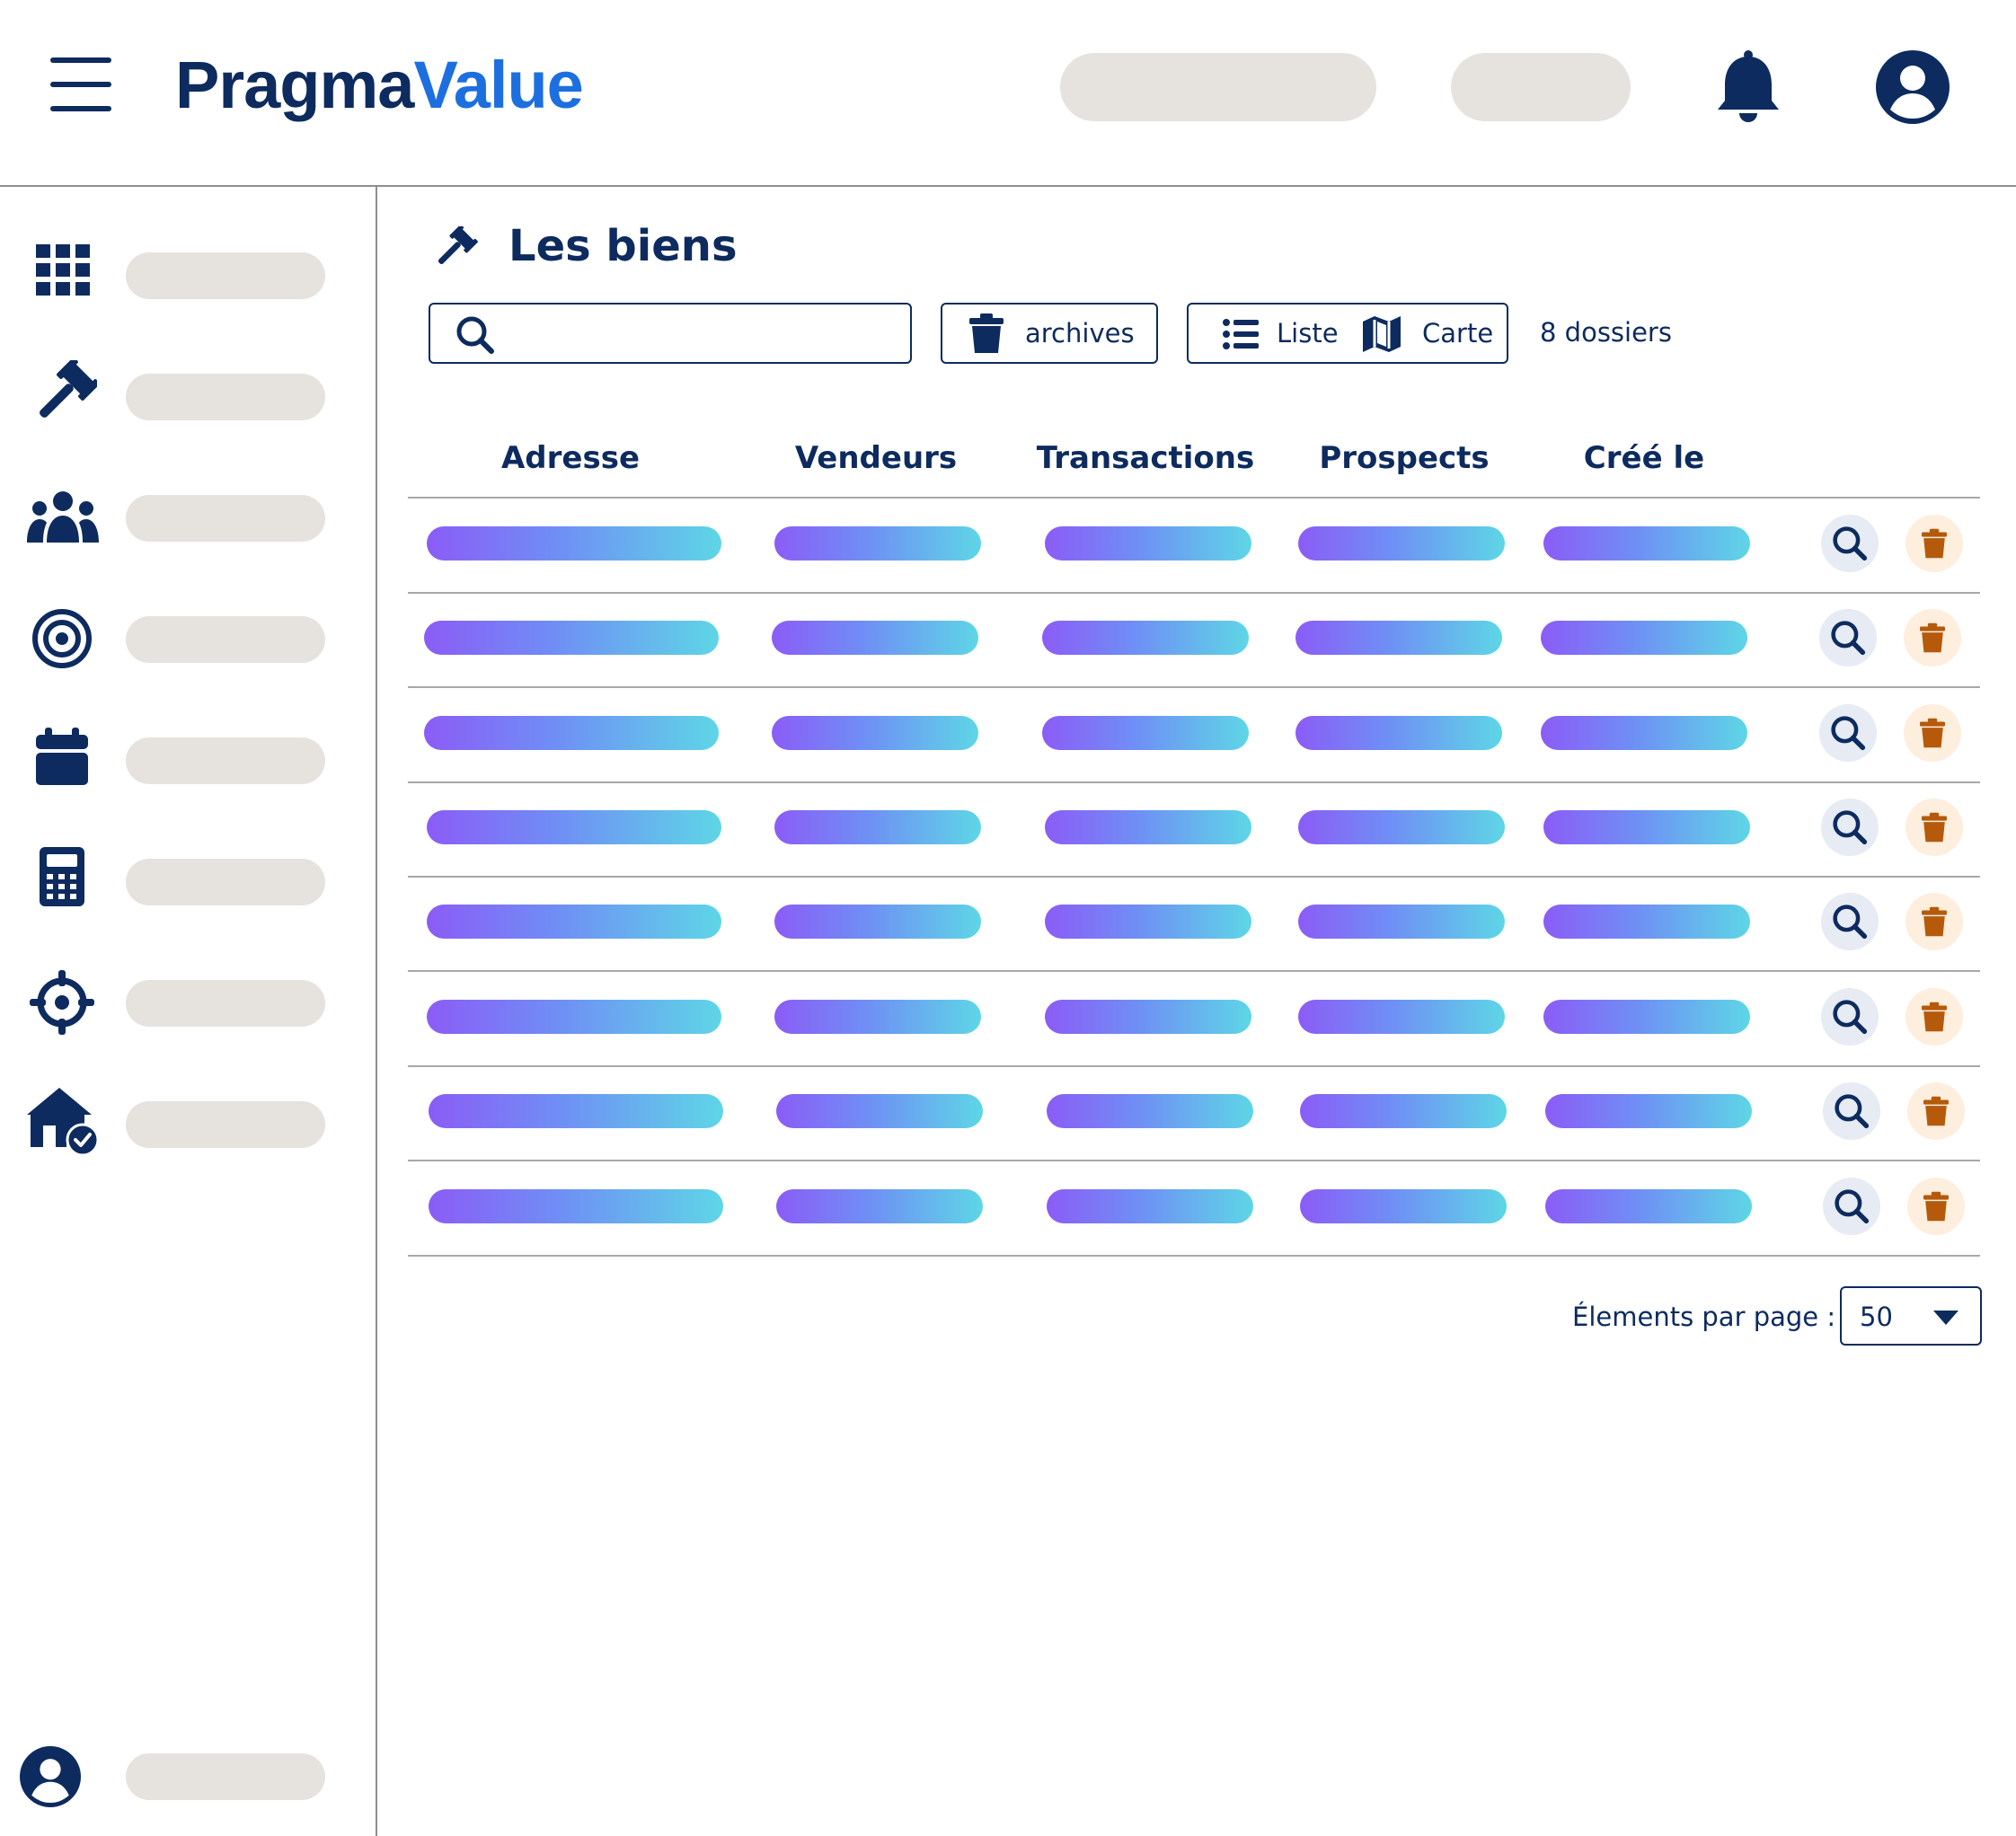 Image resolution: width=2016 pixels, height=1836 pixels. Describe the element at coordinates (1704, 1317) in the screenshot. I see `per-page-label: Élements par page :` at that location.